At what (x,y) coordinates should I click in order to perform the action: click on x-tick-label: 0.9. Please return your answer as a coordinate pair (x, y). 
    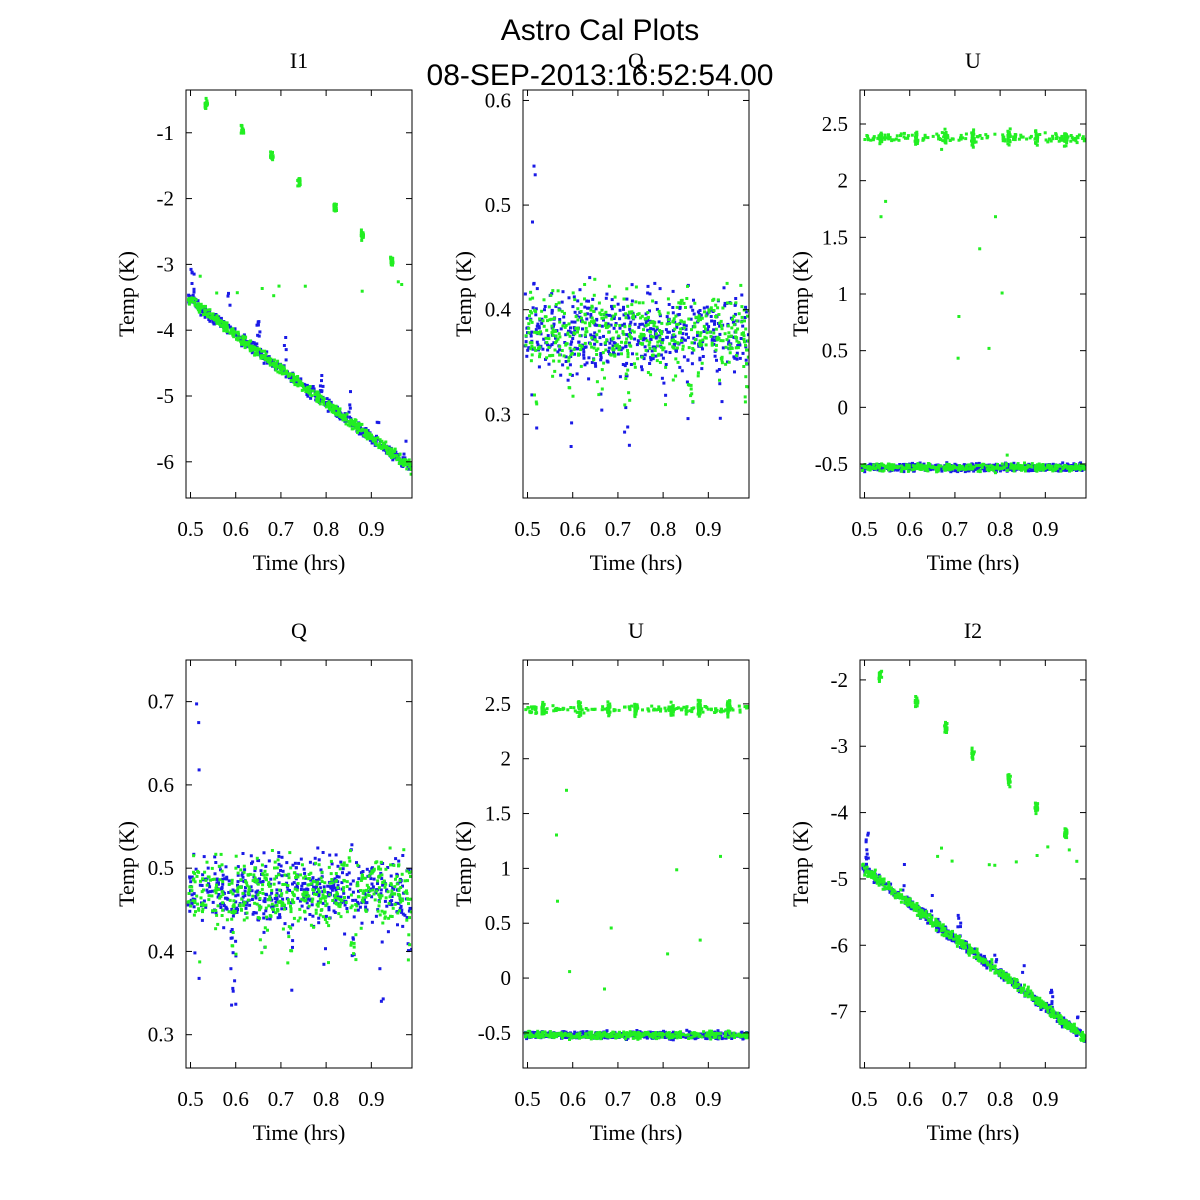
    Looking at the image, I should click on (371, 529).